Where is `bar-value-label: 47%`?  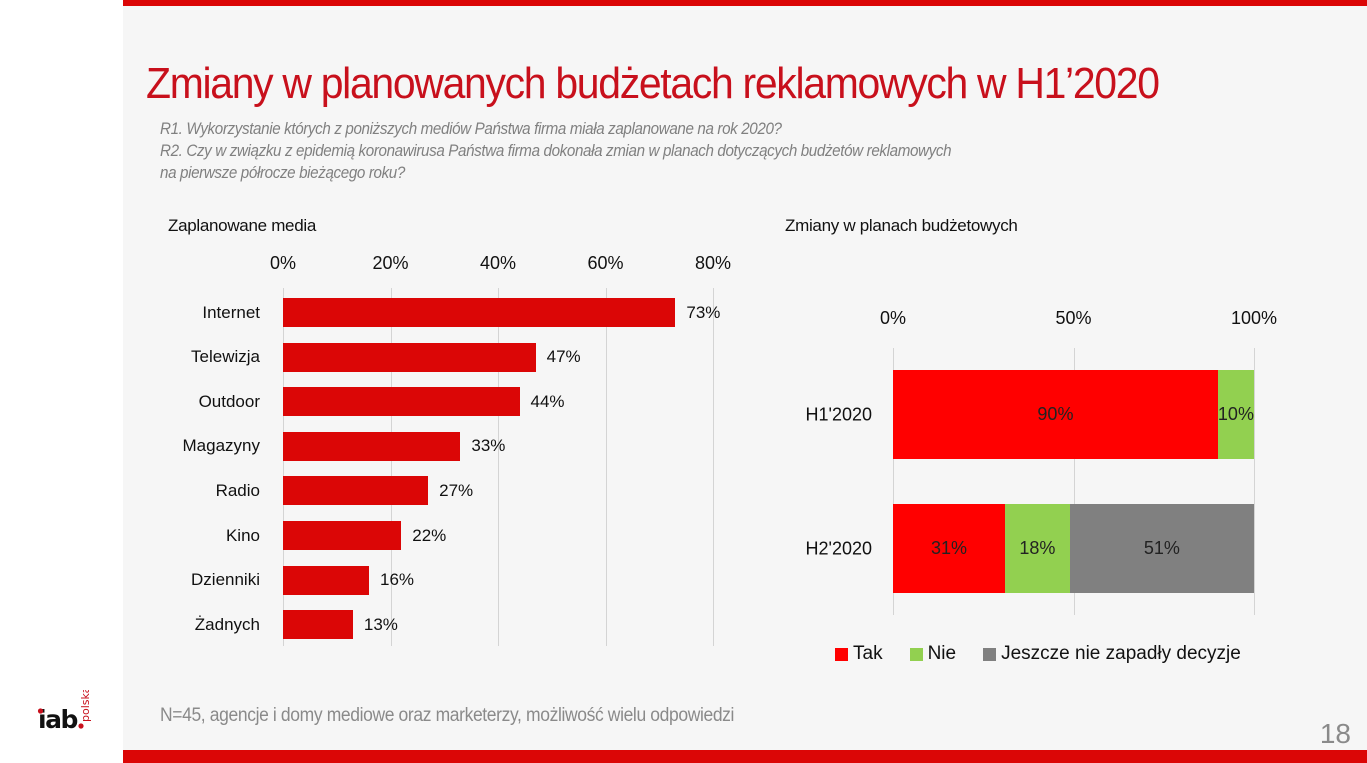 bar-value-label: 47% is located at coordinates (563, 357).